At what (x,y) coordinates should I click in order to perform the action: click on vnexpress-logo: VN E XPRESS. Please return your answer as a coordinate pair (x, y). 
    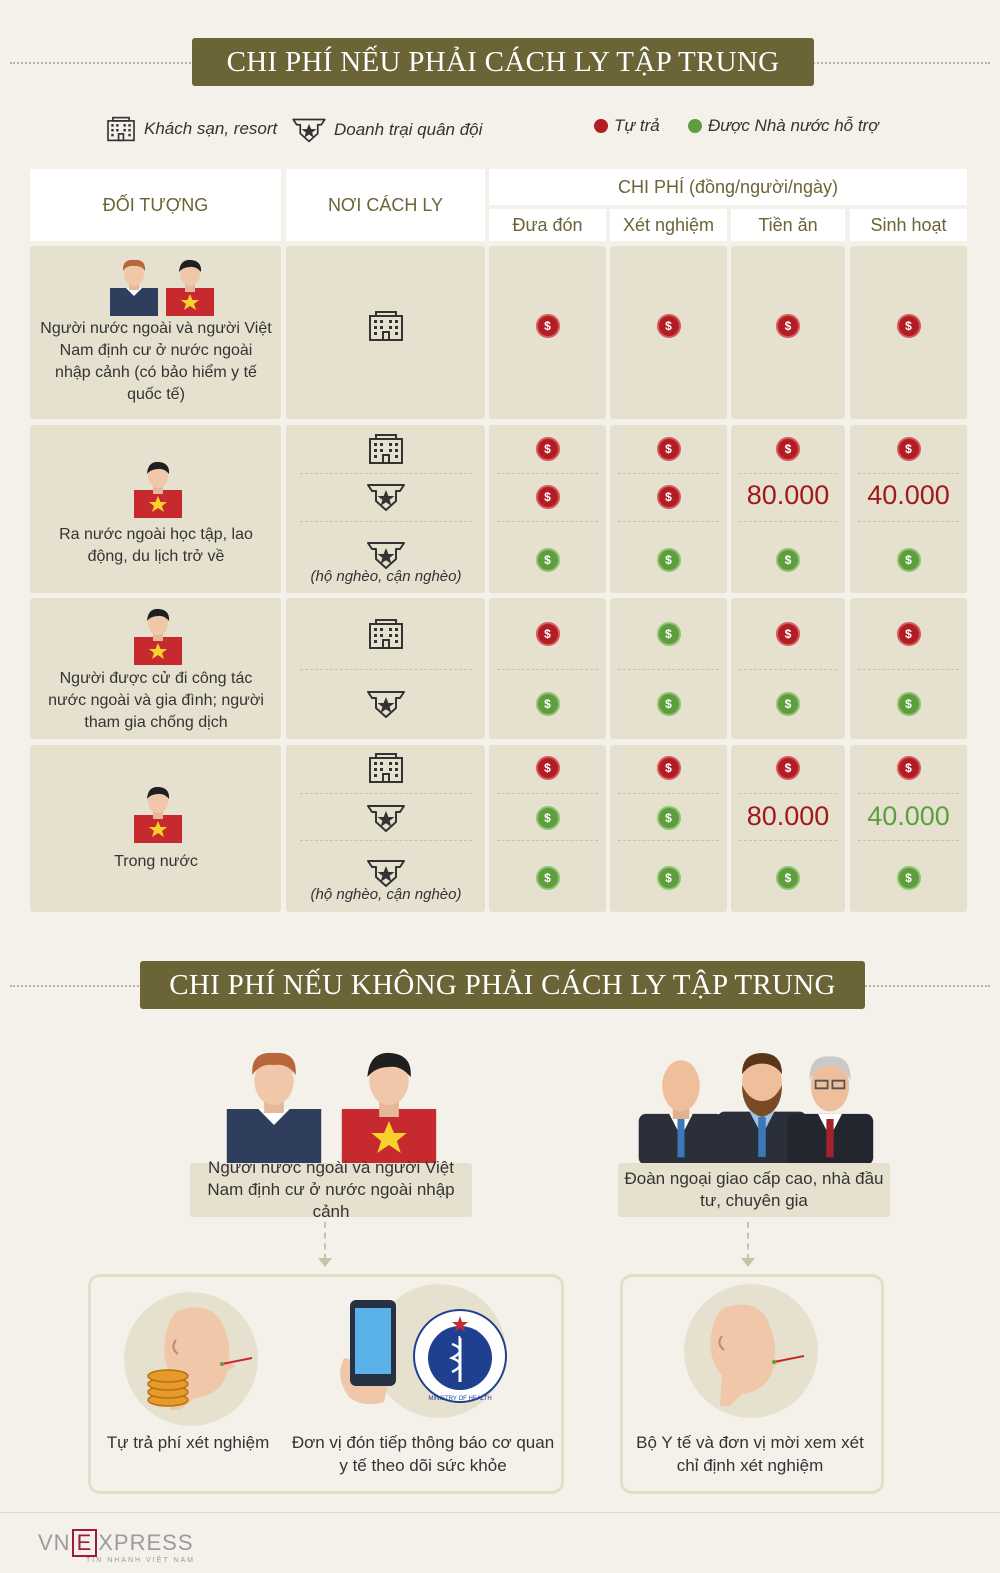
    Looking at the image, I should click on (116, 1543).